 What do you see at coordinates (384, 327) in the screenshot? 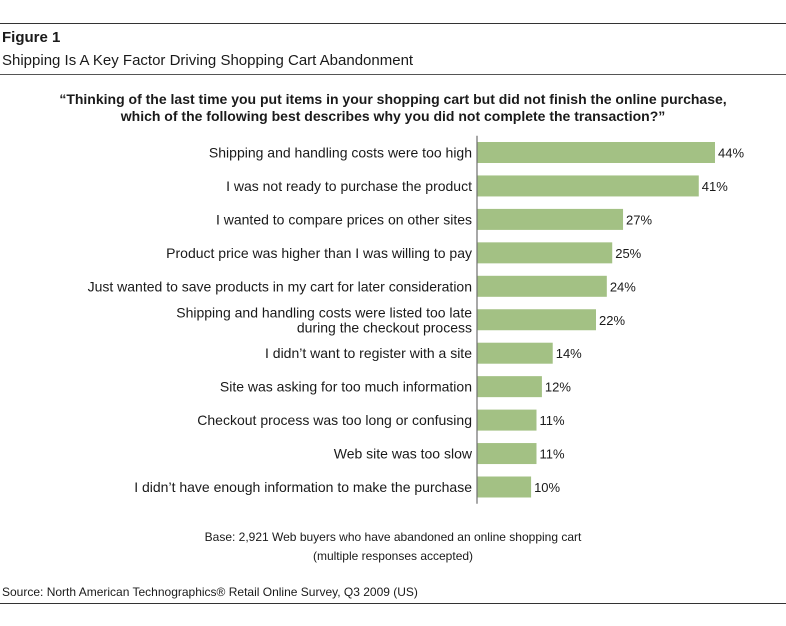
I see `category-label-line: during the checkout process` at bounding box center [384, 327].